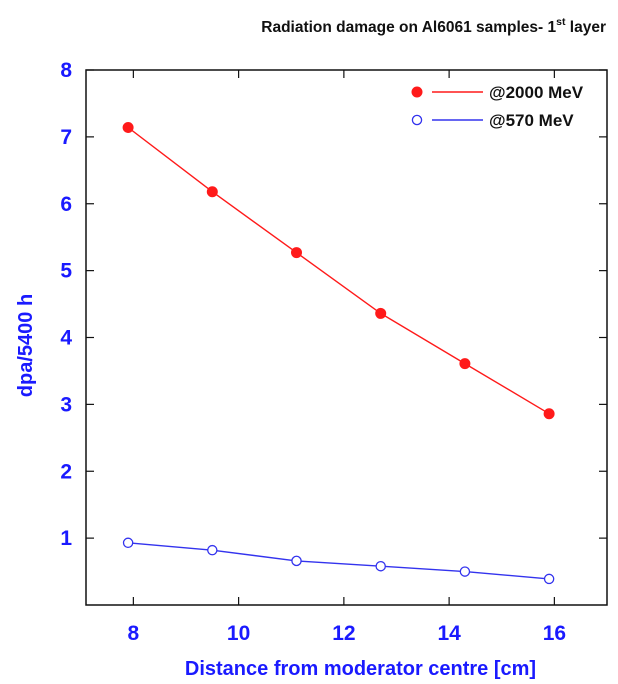  I want to click on x-tick-label: 8, so click(134, 633).